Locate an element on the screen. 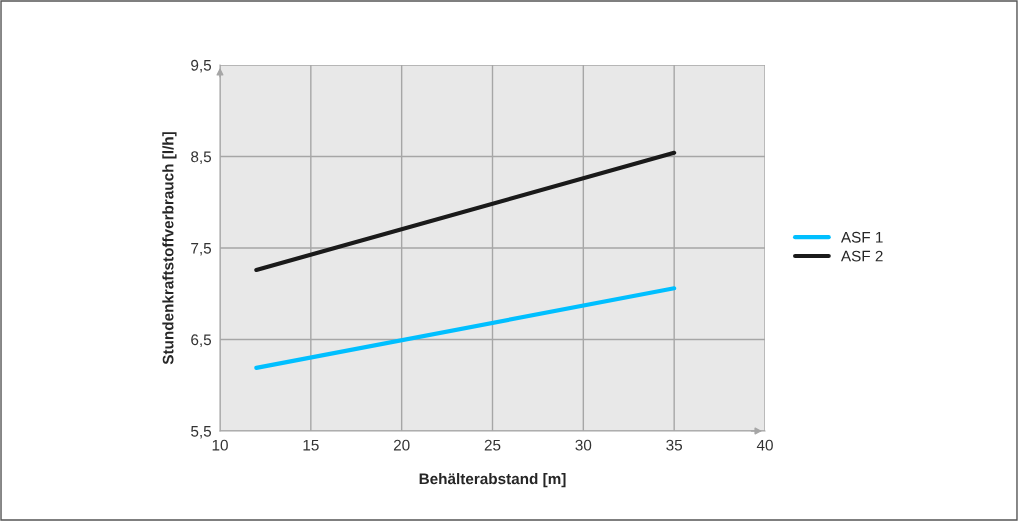 This screenshot has width=1018, height=521. y-tick-label: 9,5 is located at coordinates (201, 66).